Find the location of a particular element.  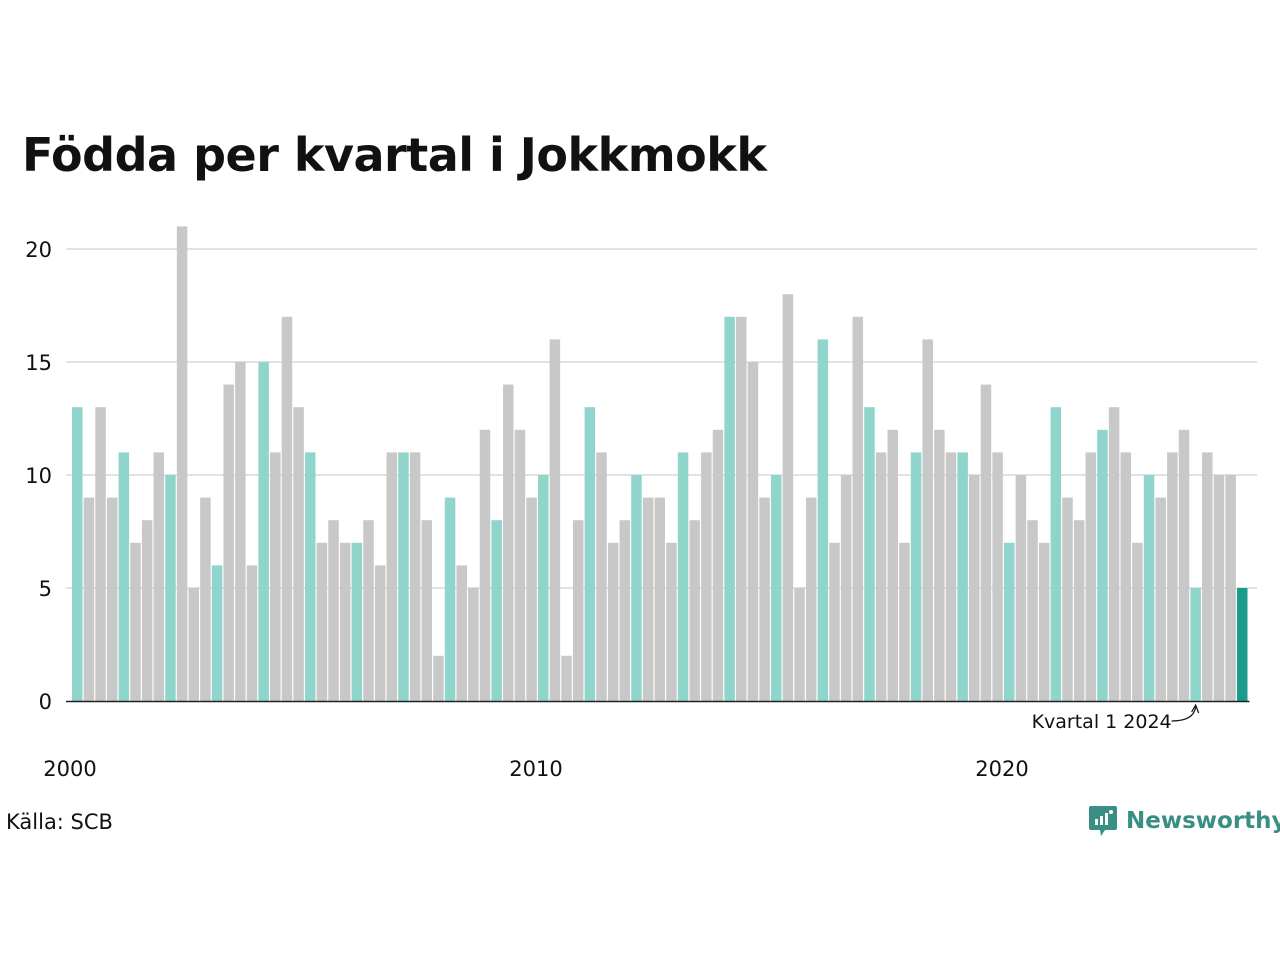

brand-name: Newsworthy is located at coordinates (1203, 821).